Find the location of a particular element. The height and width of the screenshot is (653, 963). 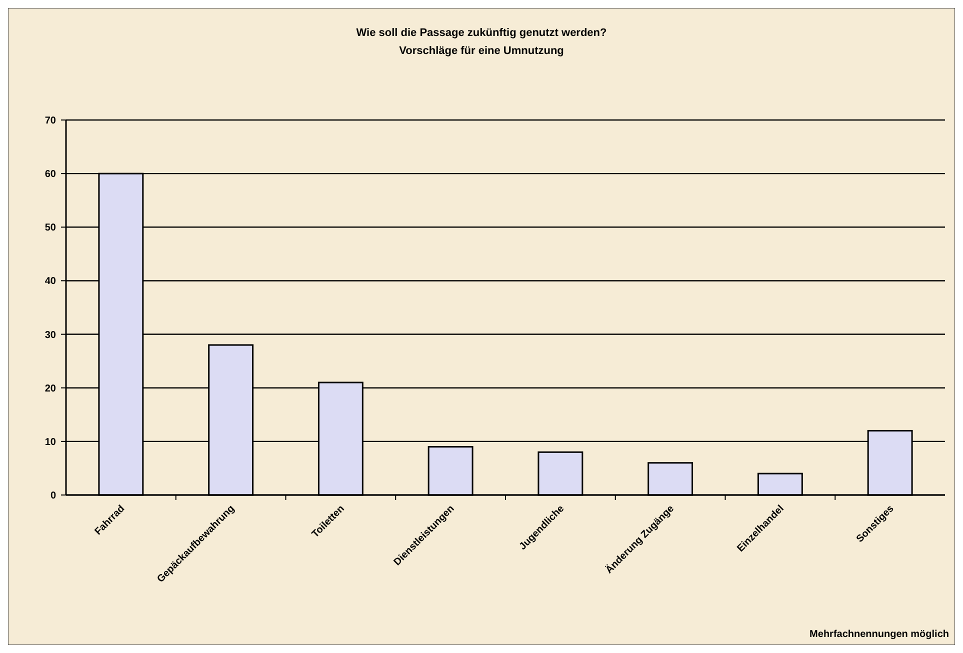

text: Mehrfachnennungen möglich is located at coordinates (879, 634).